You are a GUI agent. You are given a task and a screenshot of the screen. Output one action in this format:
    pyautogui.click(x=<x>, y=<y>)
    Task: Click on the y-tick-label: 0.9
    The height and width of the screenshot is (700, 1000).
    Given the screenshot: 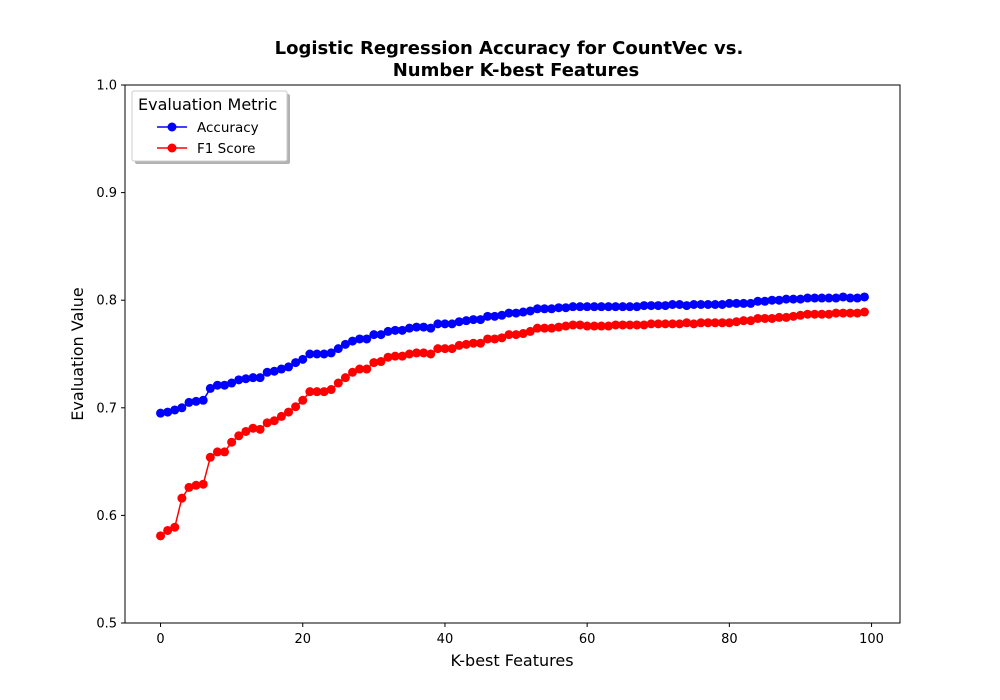 What is the action you would take?
    pyautogui.click(x=106, y=193)
    